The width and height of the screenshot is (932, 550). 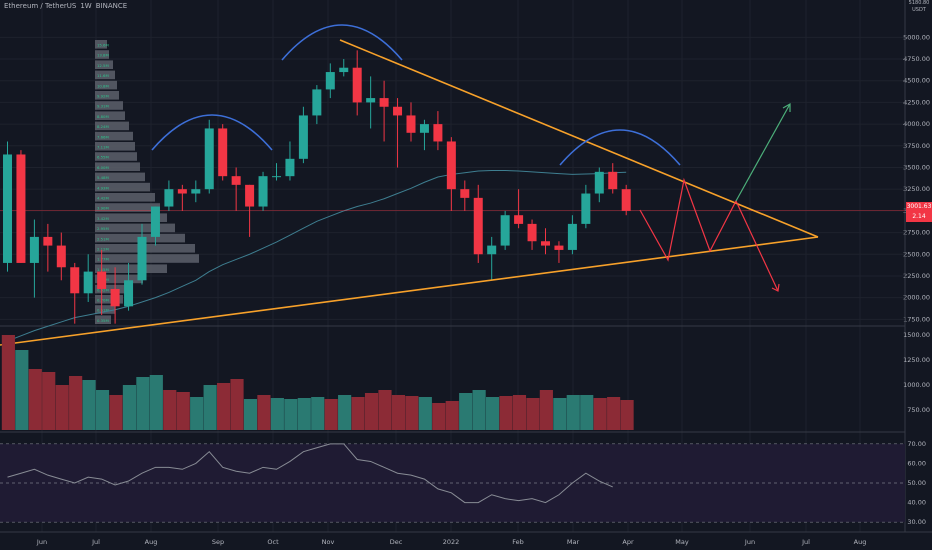 I want to click on rsi-tick-label: 70.00, so click(x=916, y=444).